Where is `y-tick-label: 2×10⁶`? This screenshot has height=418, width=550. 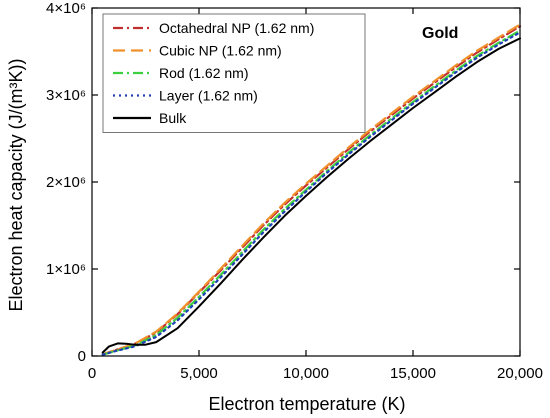 y-tick-label: 2×10⁶ is located at coordinates (66, 182).